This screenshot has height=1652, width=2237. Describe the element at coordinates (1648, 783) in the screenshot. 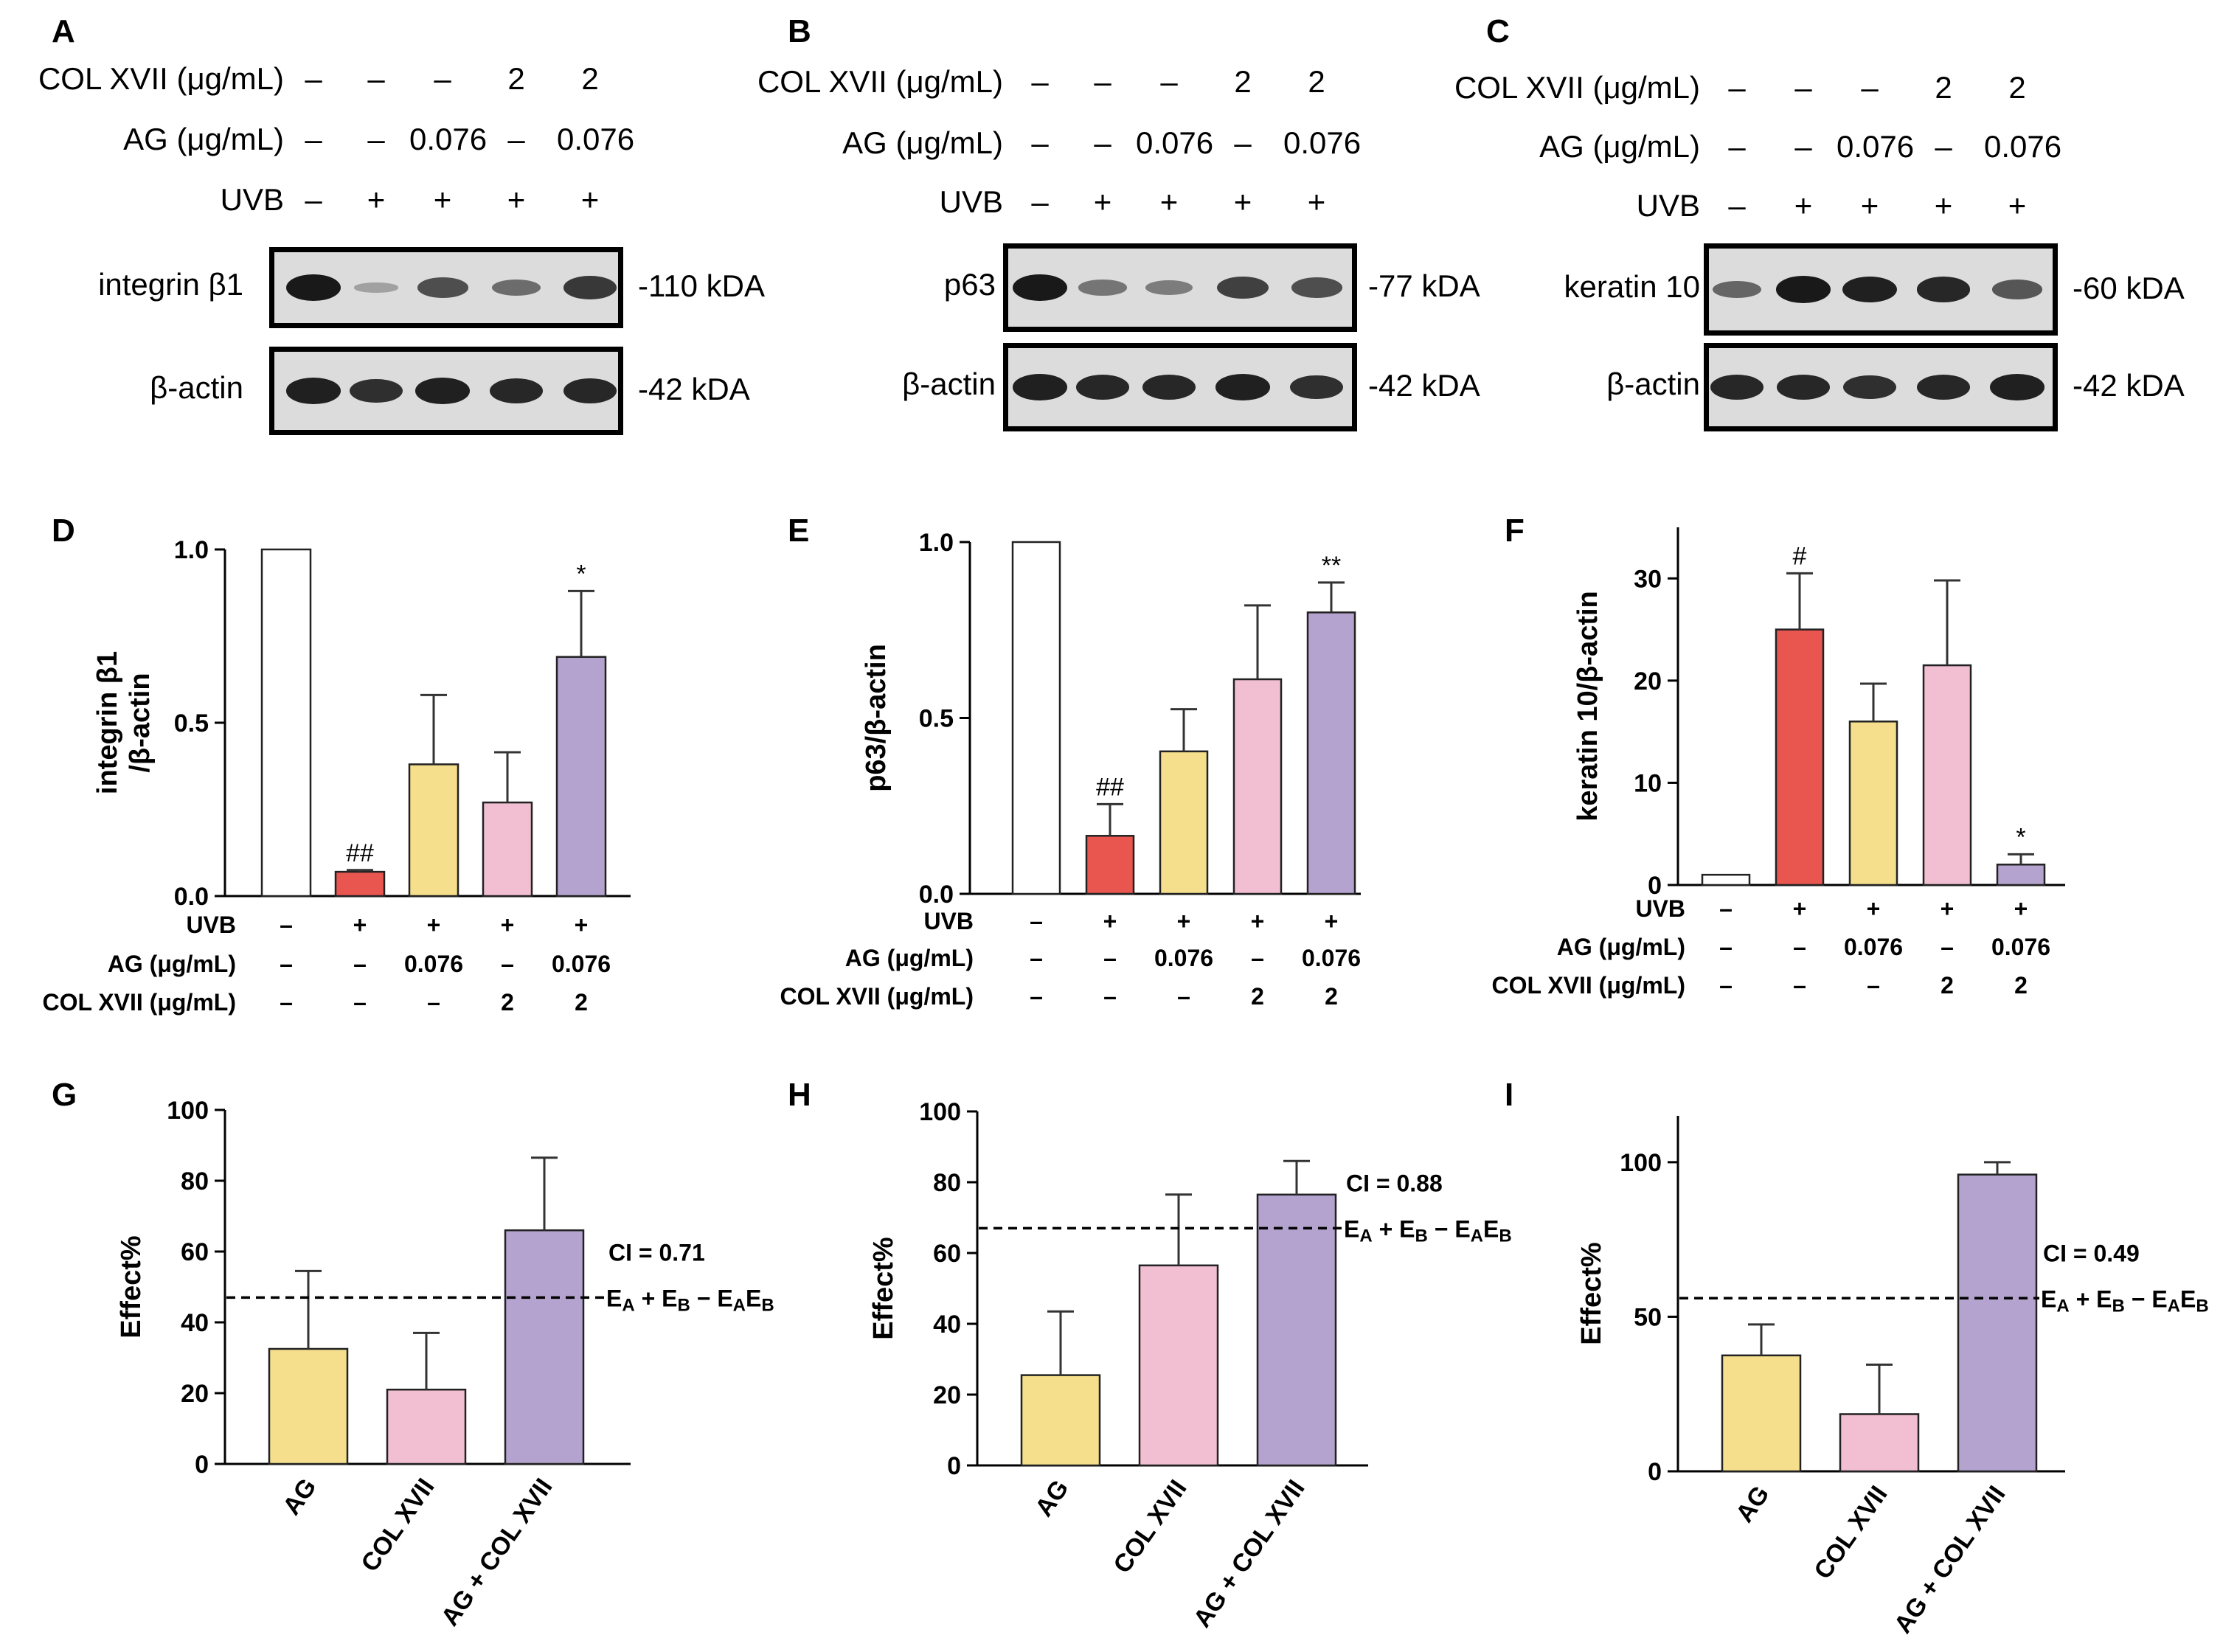

I see `y-tick-label: 10` at that location.